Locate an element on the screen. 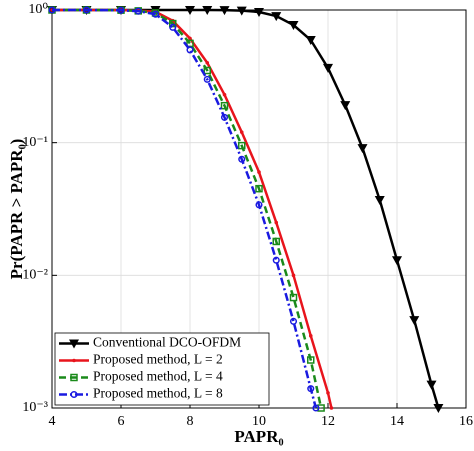  x-axis-label: PAPR₀ is located at coordinates (258, 436).